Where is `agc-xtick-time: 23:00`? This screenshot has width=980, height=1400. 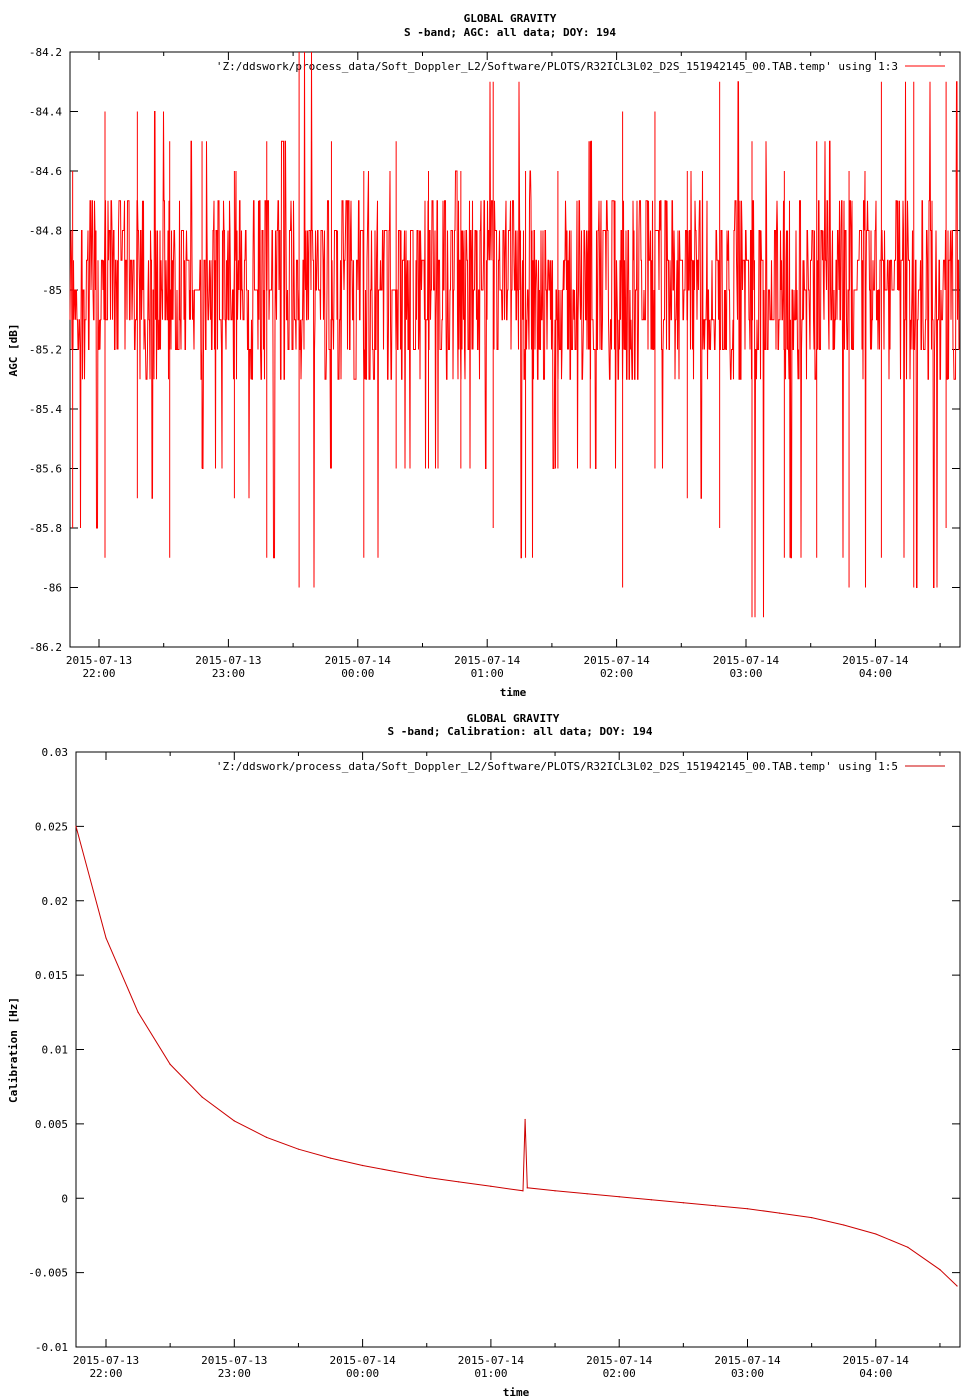
agc-xtick-time: 23:00 is located at coordinates (228, 673).